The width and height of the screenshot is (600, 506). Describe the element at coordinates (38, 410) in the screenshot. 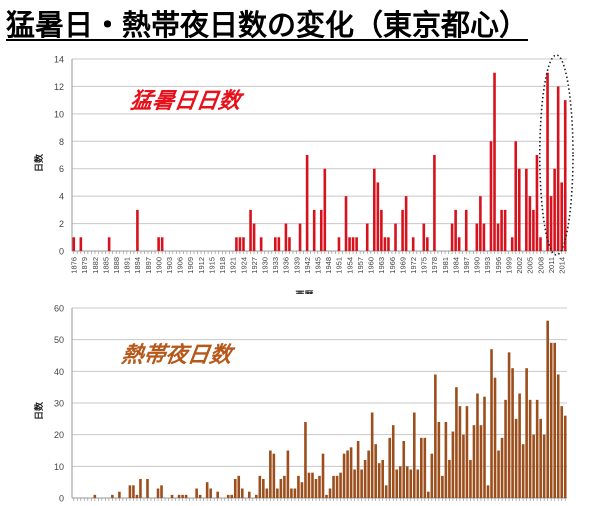

I see `y-axis-title: 日数` at that location.